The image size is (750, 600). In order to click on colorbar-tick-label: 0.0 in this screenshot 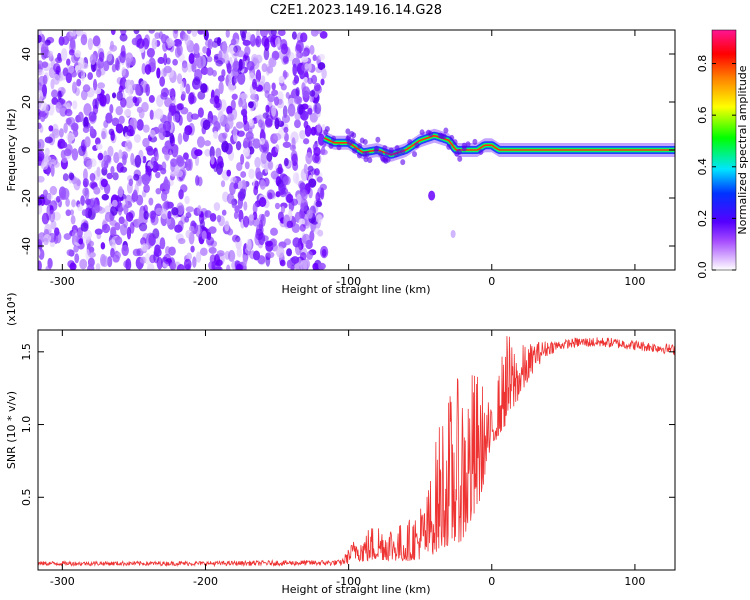, I will do `click(702, 270)`.